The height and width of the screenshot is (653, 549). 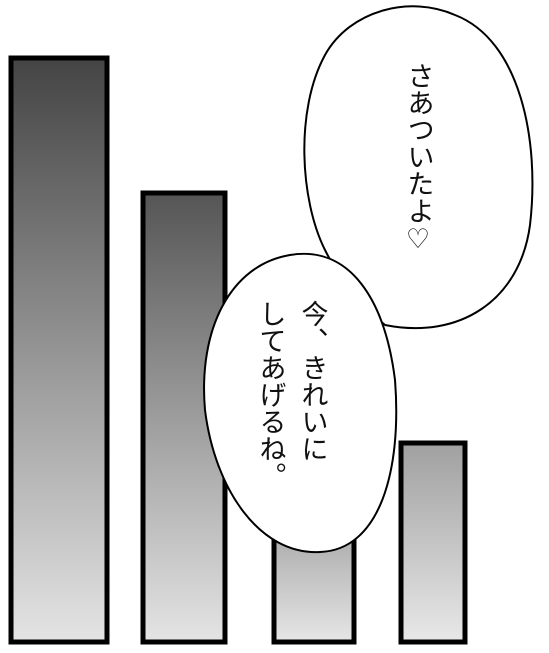 What do you see at coordinates (313, 381) in the screenshot?
I see `bubble-bottom-line1: 今、きれいに` at bounding box center [313, 381].